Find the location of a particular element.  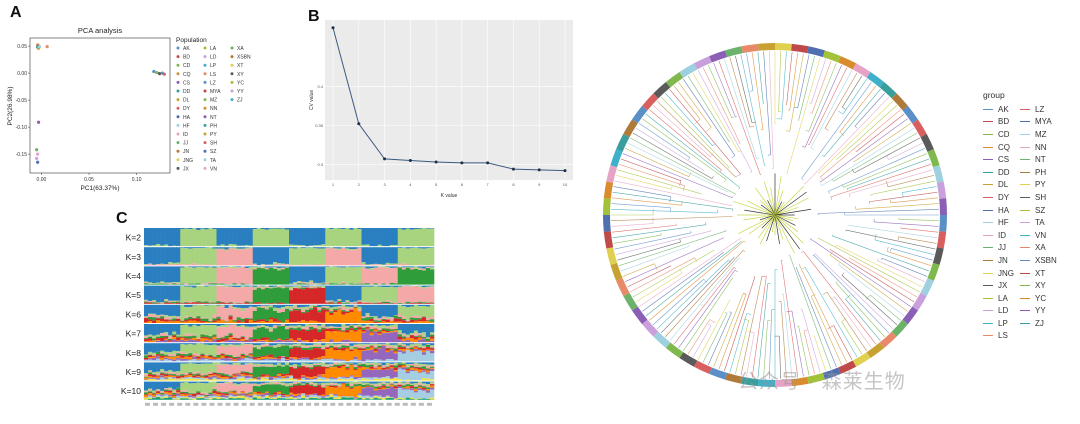

pca-point is located at coordinates (159, 74).